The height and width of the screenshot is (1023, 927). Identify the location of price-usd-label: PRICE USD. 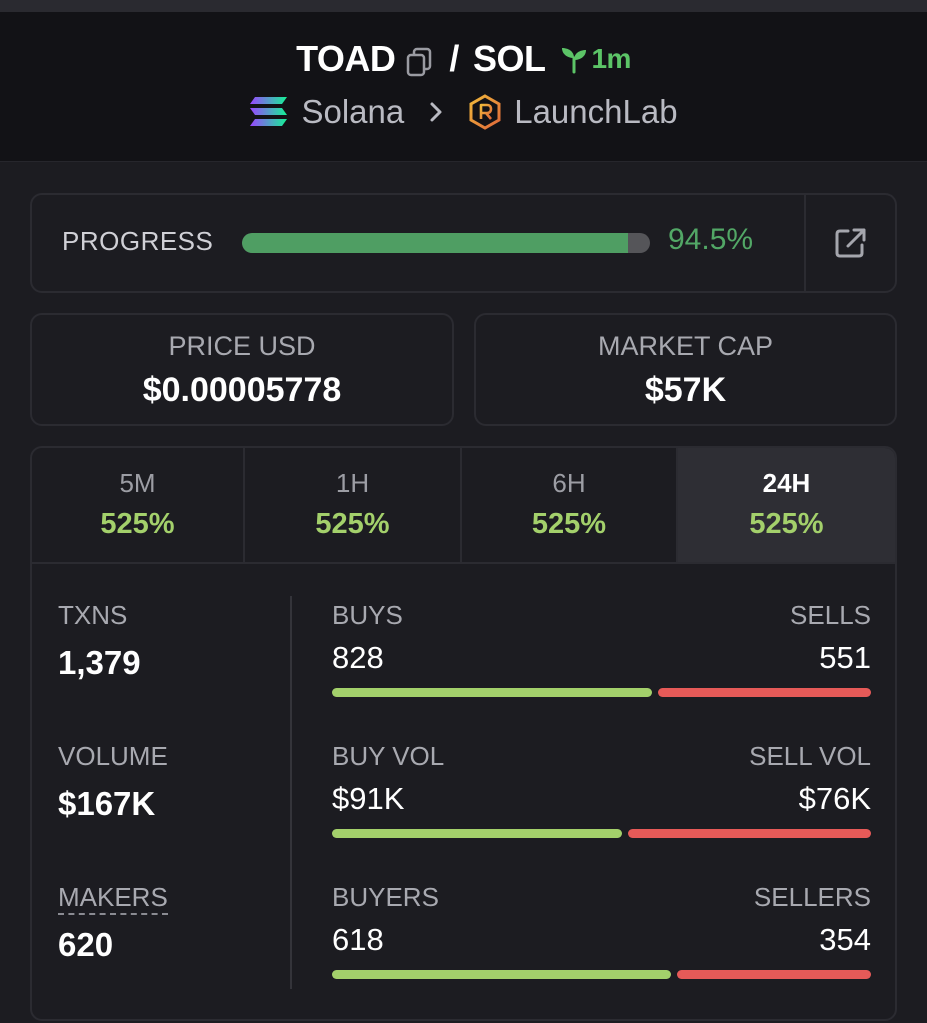
(242, 346).